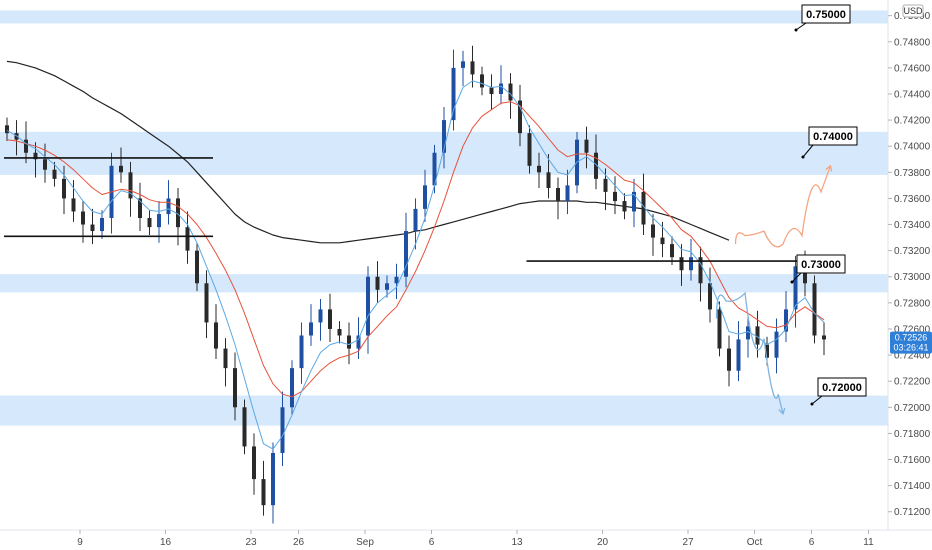 The height and width of the screenshot is (550, 932). I want to click on y-tick-label: 0.72800, so click(912, 303).